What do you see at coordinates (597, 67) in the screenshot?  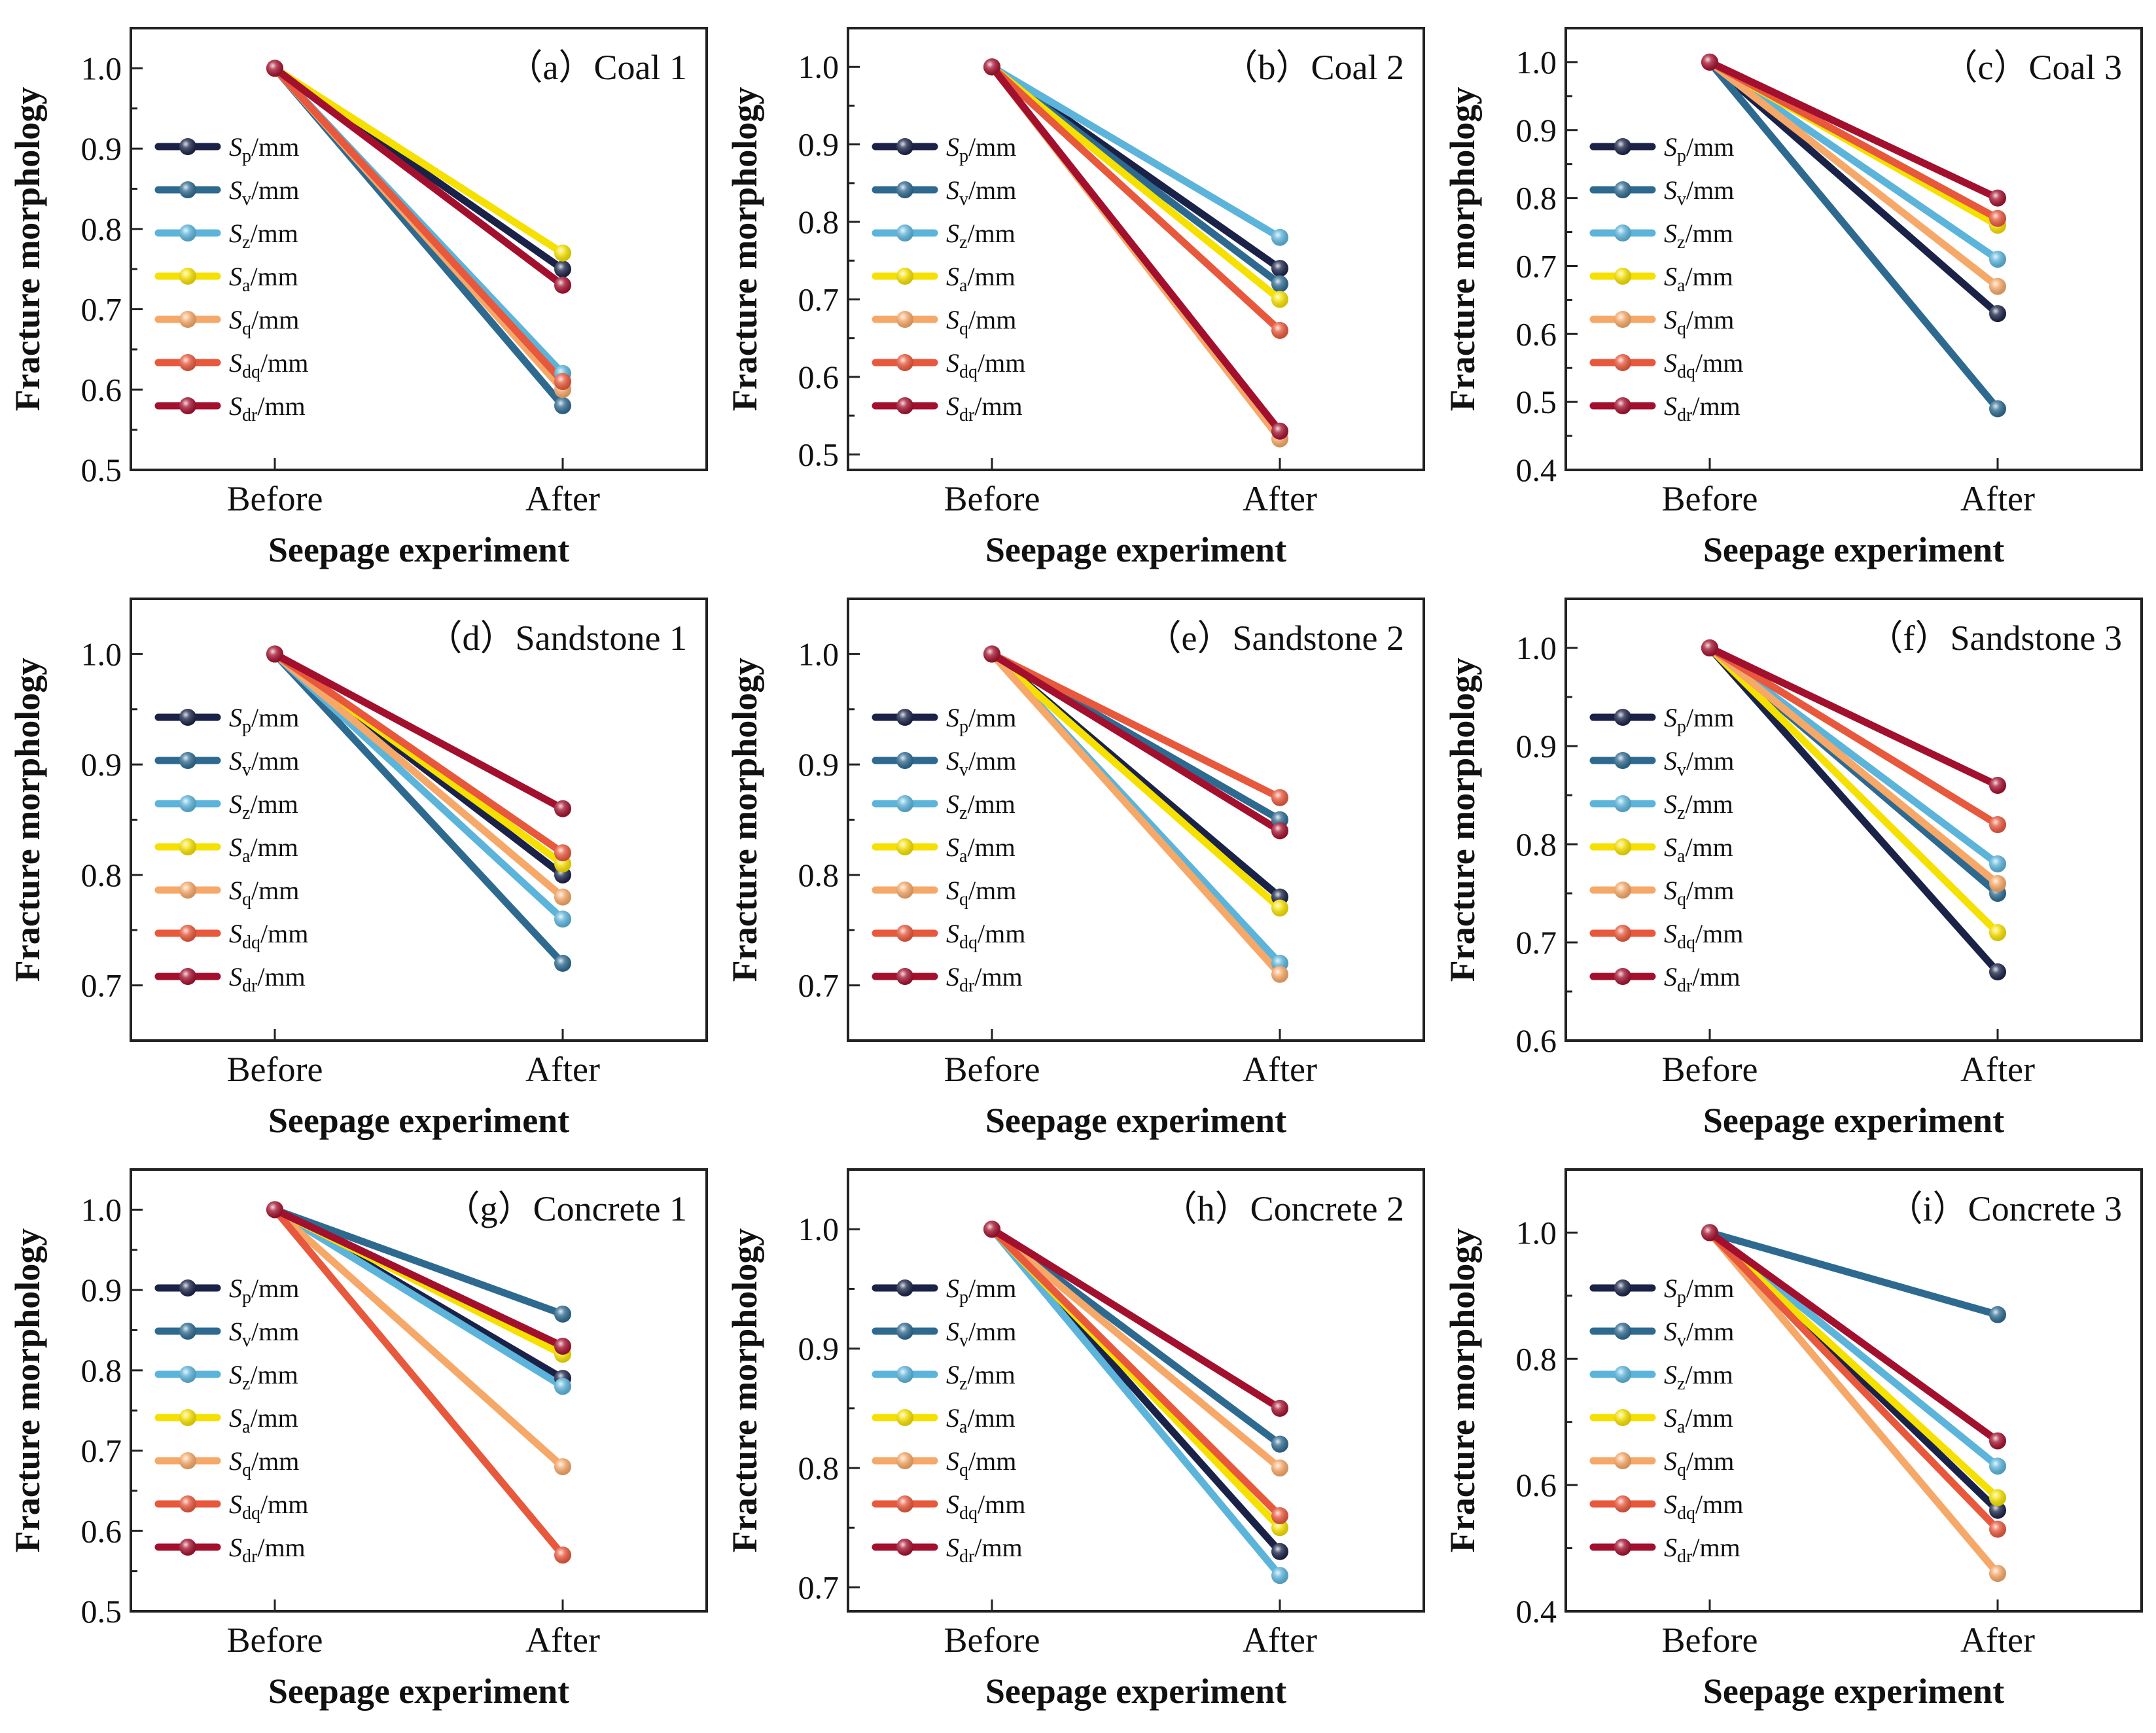 I see `panel-title: （a）Coal 1` at bounding box center [597, 67].